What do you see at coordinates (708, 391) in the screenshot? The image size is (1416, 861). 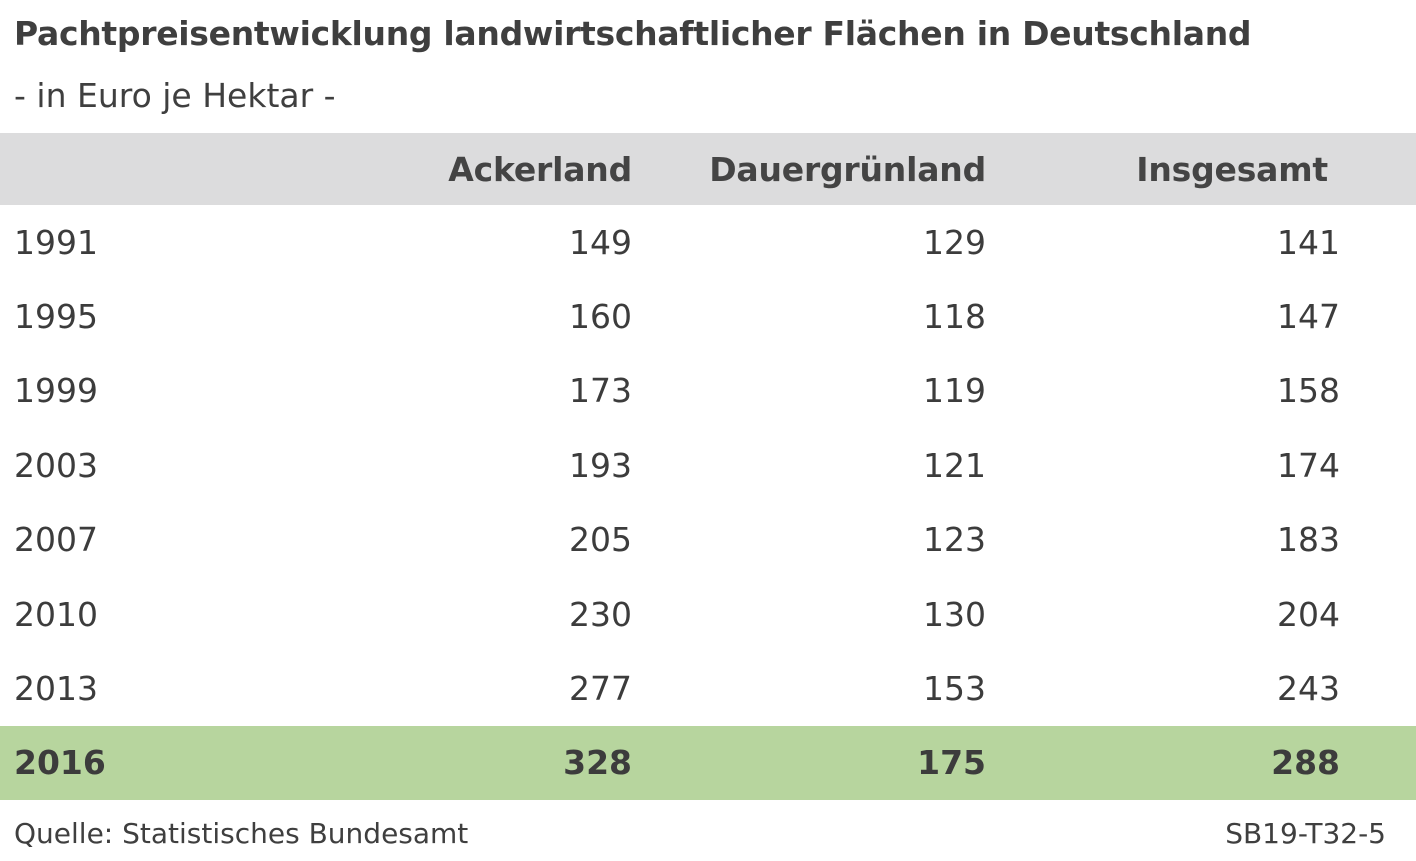 I see `table-row: 1999 173 119 158` at bounding box center [708, 391].